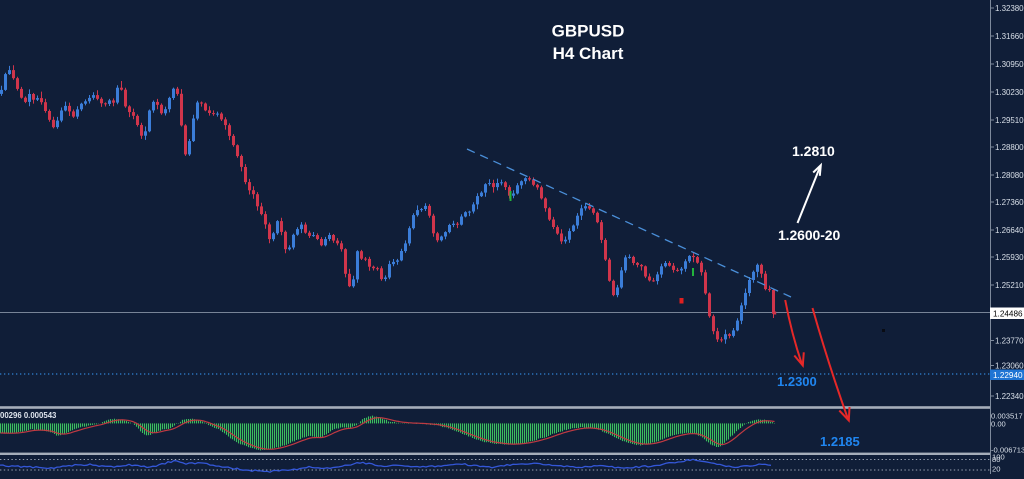  I want to click on svg-text: H4 Chart, so click(588, 53).